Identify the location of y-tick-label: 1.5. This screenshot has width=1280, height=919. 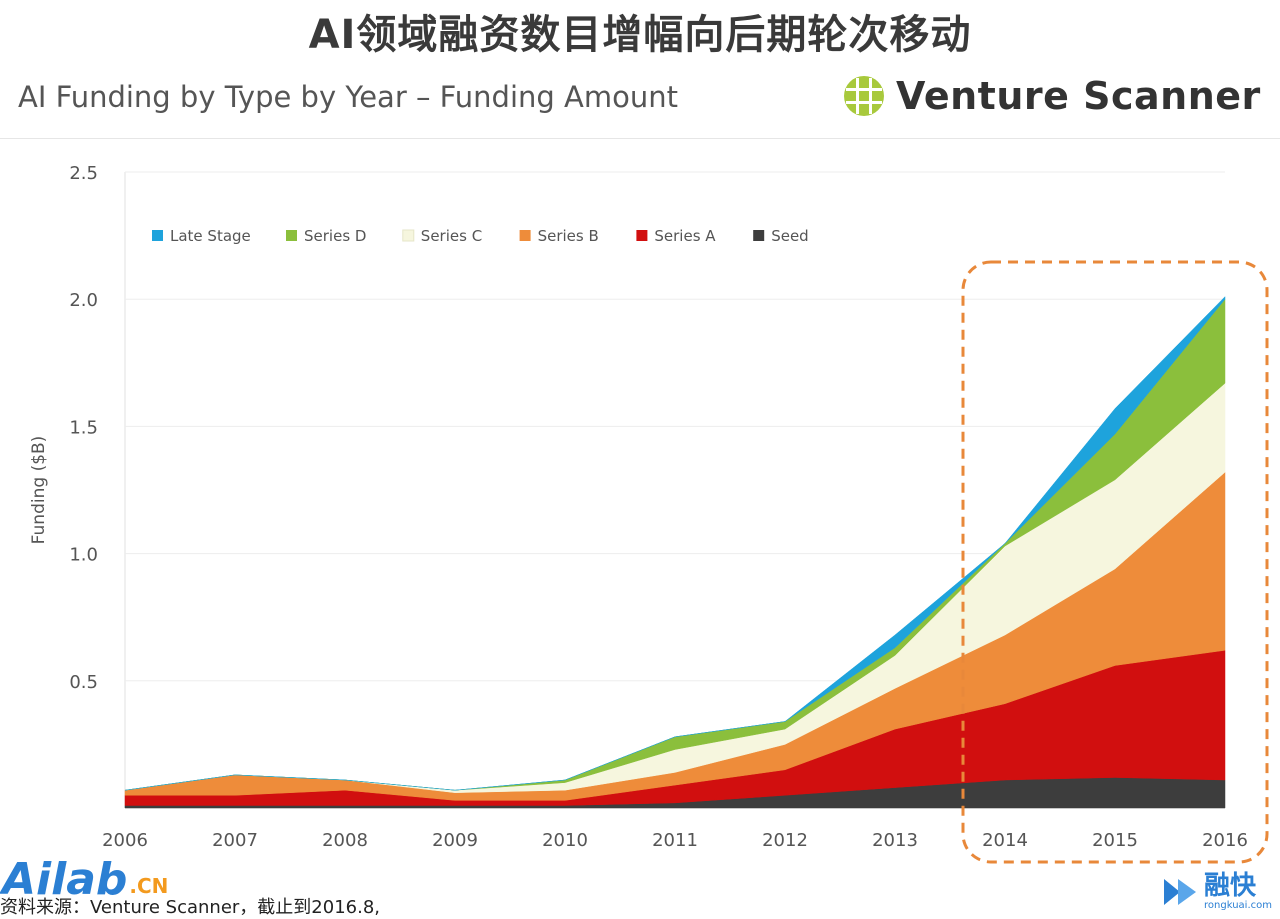
(83, 427).